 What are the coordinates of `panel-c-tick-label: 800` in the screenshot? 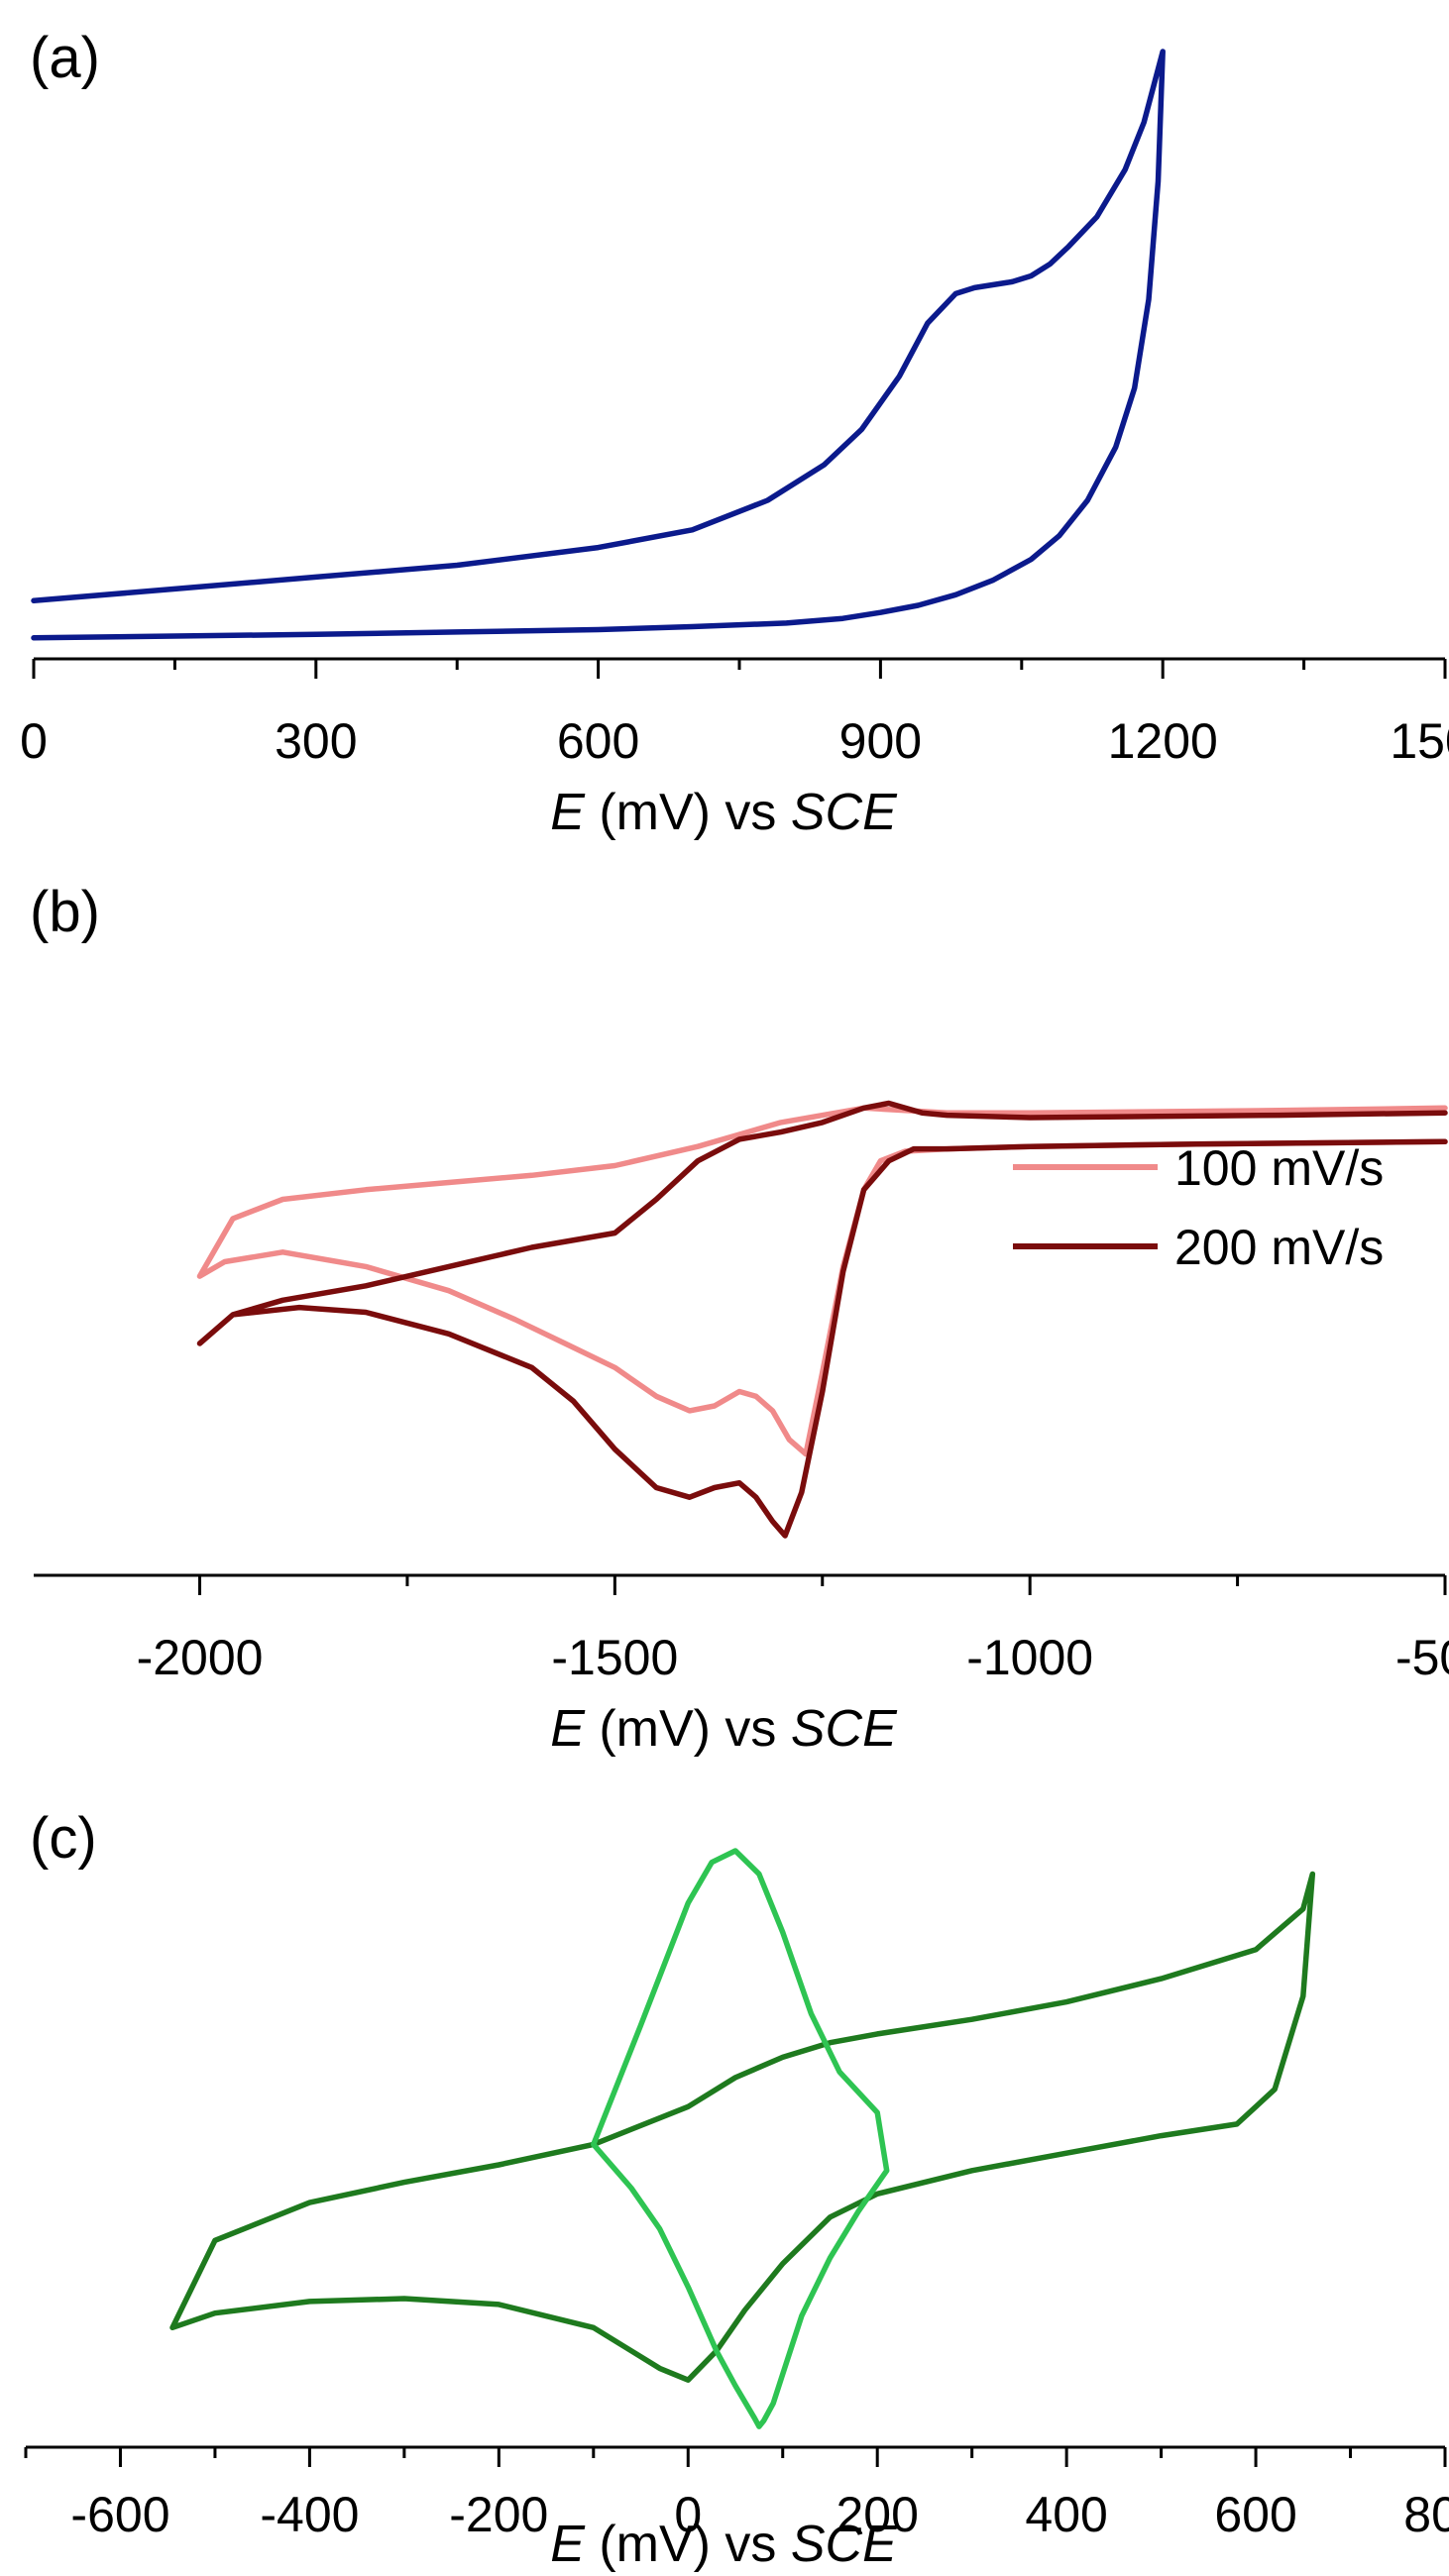 It's located at (1426, 2514).